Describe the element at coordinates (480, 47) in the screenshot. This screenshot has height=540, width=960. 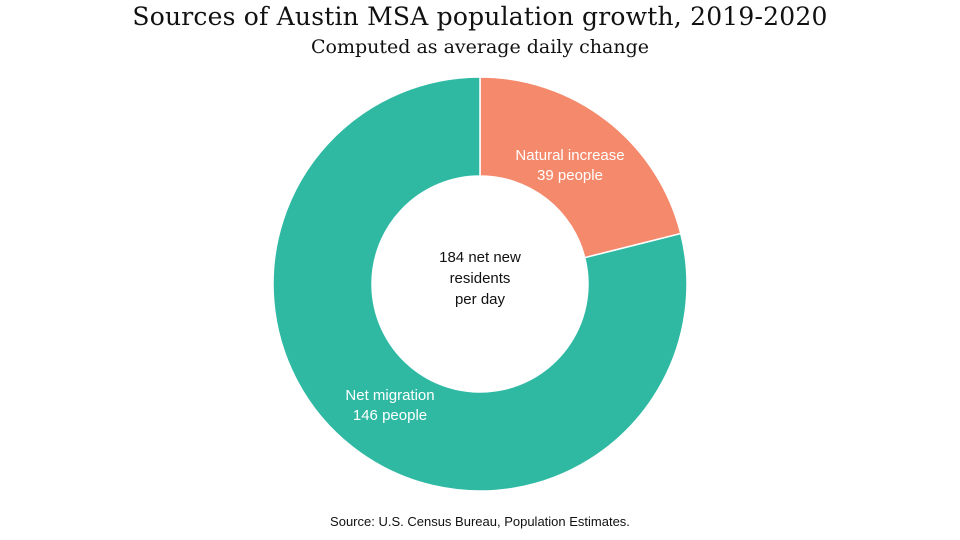
I see `chart-subtitle: Computed as average daily change` at that location.